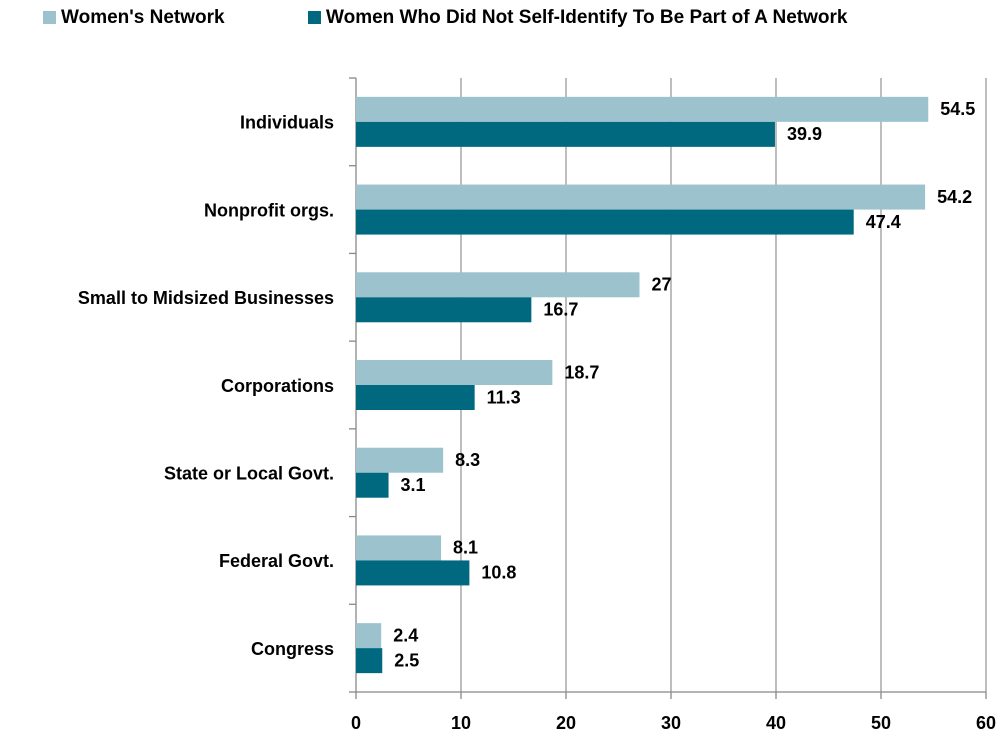 The image size is (1003, 740). Describe the element at coordinates (413, 485) in the screenshot. I see `value-label: 3.1` at that location.